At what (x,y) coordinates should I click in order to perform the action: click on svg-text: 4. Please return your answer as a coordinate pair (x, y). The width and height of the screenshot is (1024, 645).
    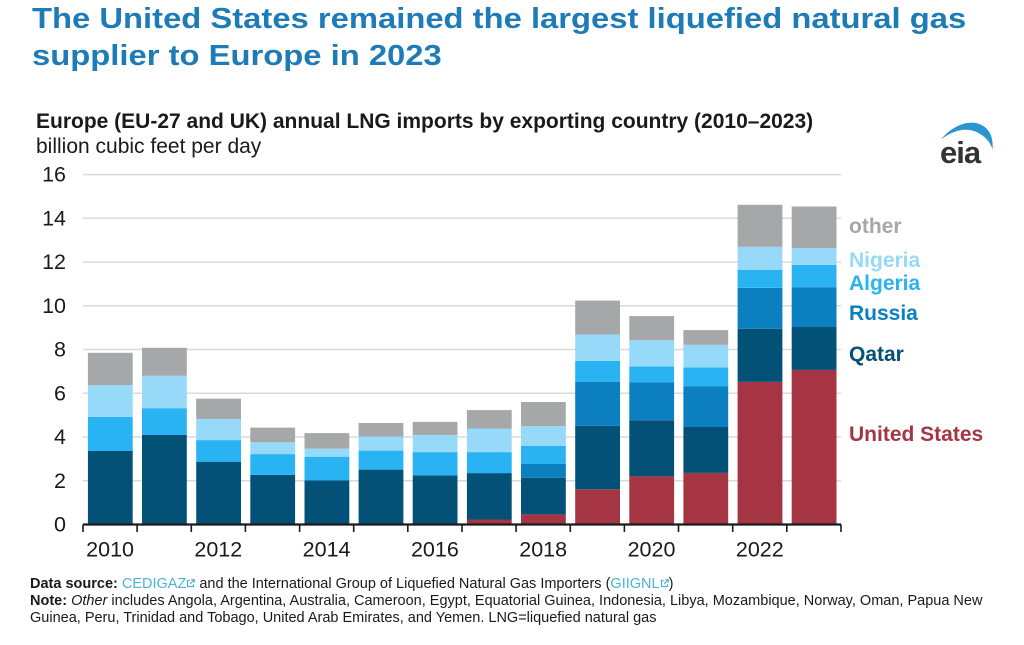
    Looking at the image, I should click on (60, 437).